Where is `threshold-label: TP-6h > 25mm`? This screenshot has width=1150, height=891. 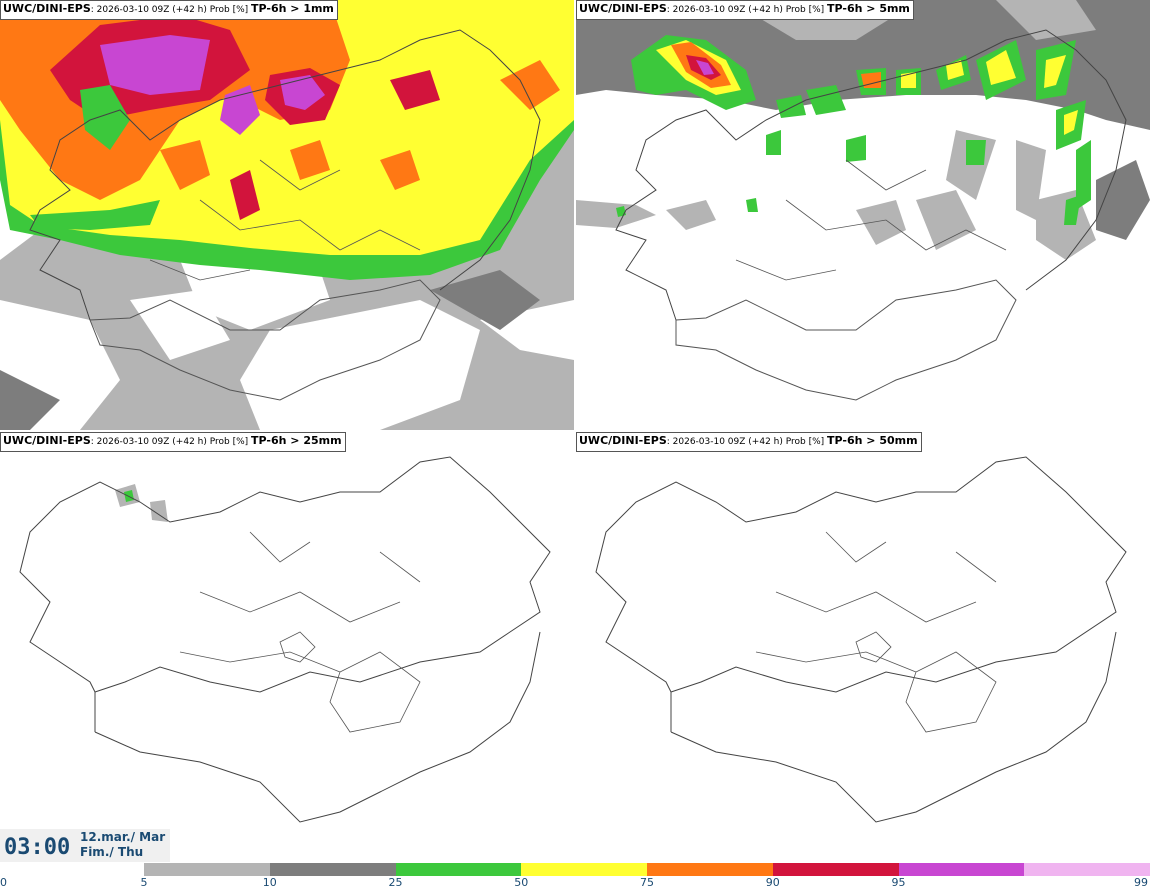
threshold-label: TP-6h > 25mm is located at coordinates (296, 440).